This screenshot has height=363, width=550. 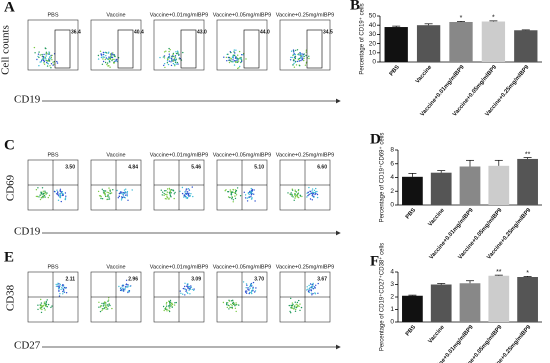 What do you see at coordinates (27, 346) in the screenshot?
I see `x-axis-label: CD27` at bounding box center [27, 346].